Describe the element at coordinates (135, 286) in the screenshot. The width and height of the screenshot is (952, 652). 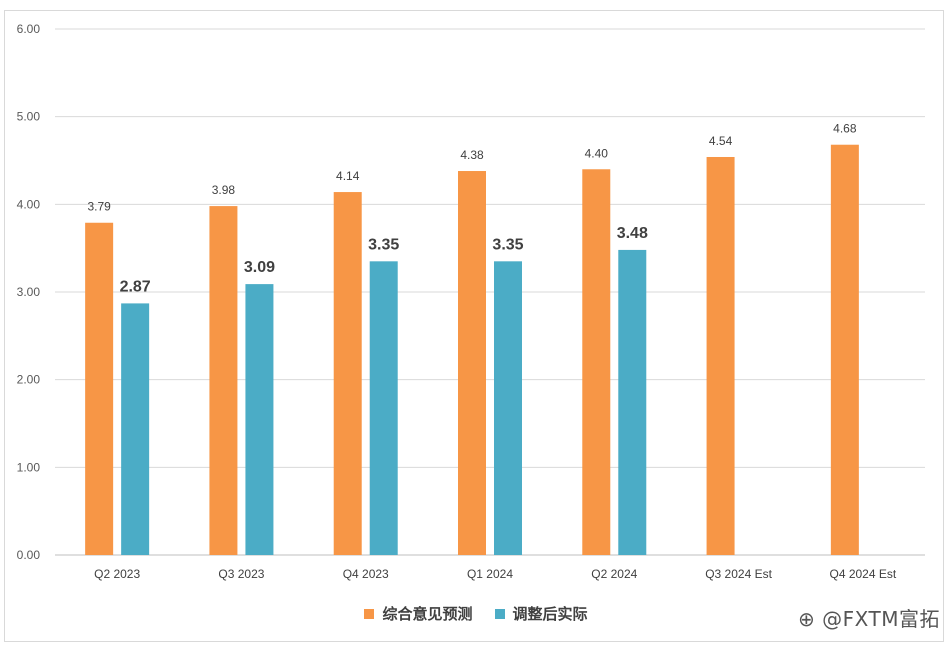
I see `data-label-actual: 2.87` at that location.